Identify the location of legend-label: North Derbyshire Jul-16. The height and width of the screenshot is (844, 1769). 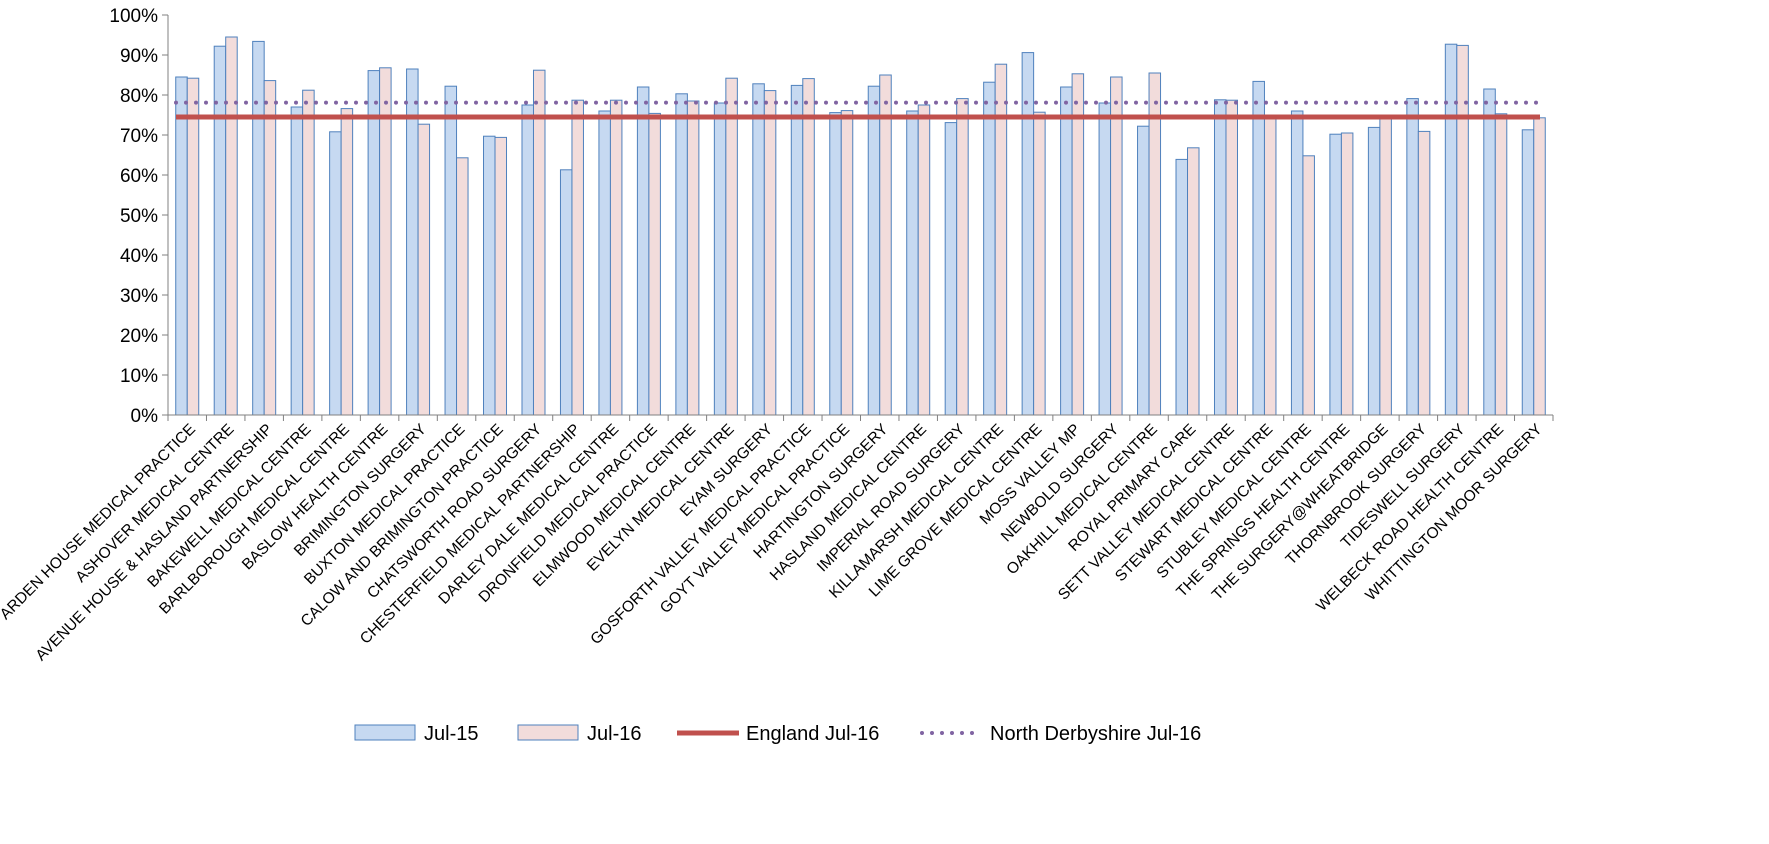
(1095, 734).